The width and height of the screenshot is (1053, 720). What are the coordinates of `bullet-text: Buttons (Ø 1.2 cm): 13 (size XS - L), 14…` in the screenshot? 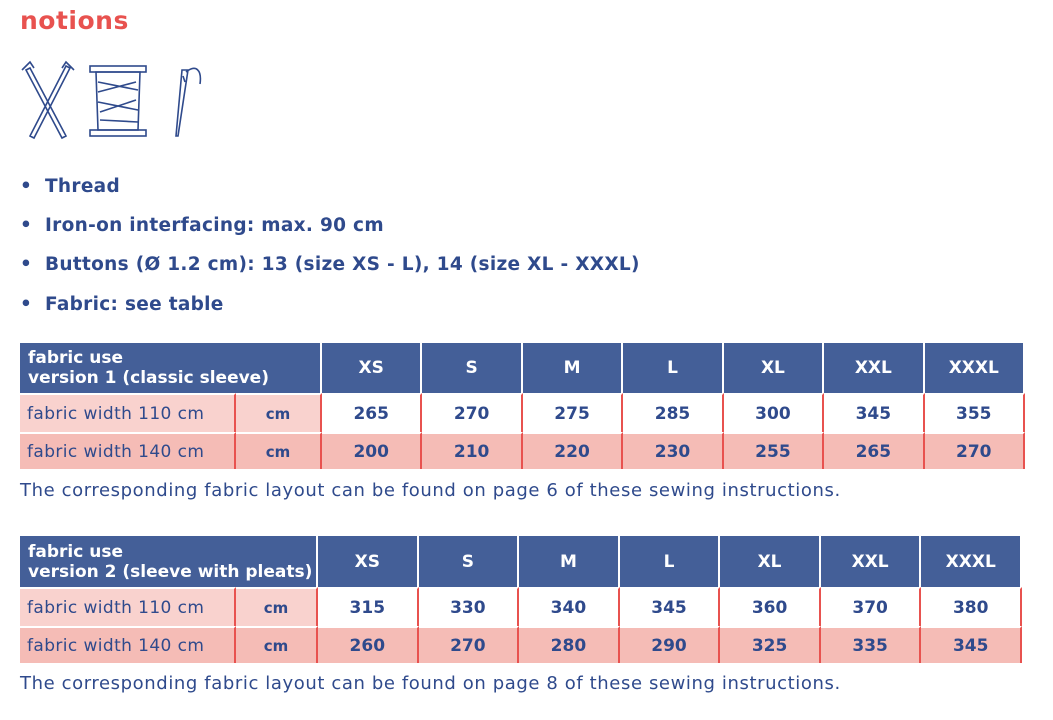 It's located at (342, 264).